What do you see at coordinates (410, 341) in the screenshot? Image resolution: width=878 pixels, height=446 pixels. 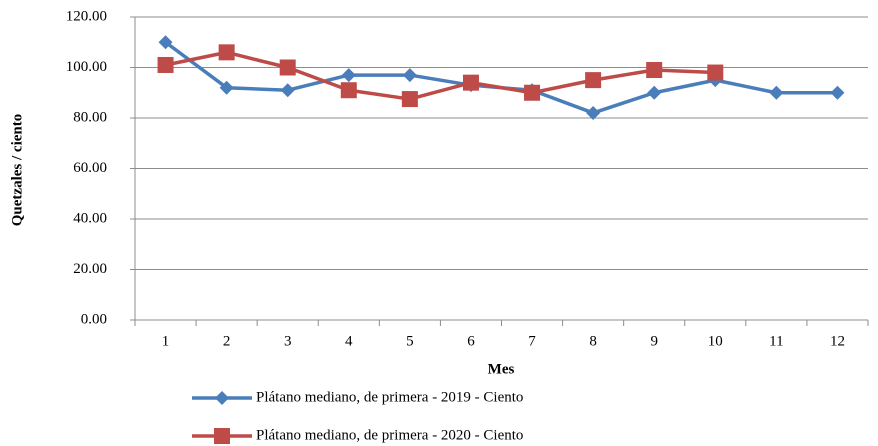 I see `x-tick-label: 5` at bounding box center [410, 341].